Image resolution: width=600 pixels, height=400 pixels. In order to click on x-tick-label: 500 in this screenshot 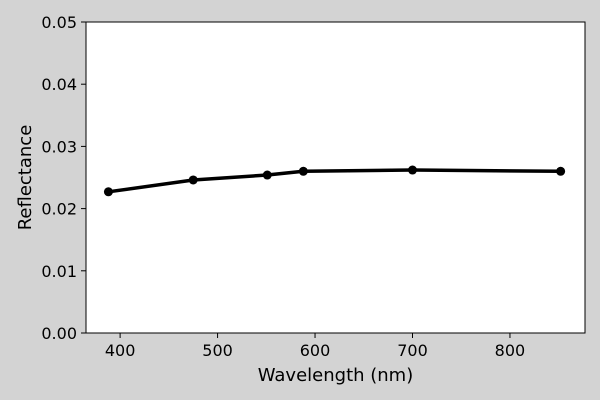, I will do `click(217, 350)`.